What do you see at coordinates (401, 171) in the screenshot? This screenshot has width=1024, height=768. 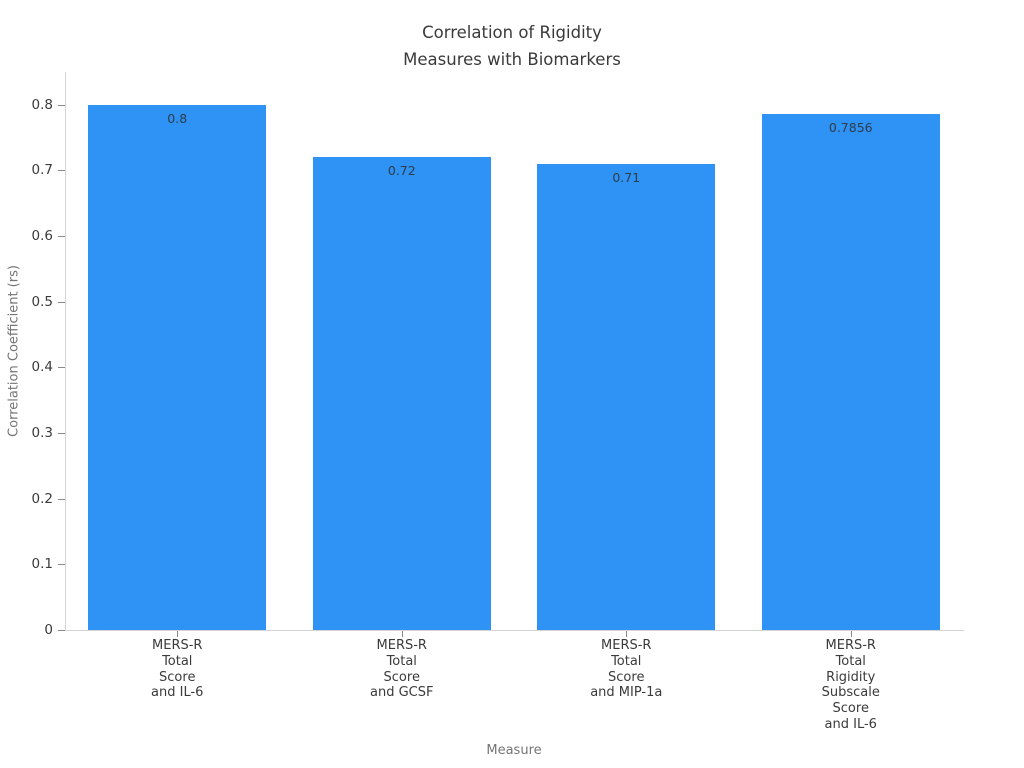 I see `bar-value-label: 0.72` at bounding box center [401, 171].